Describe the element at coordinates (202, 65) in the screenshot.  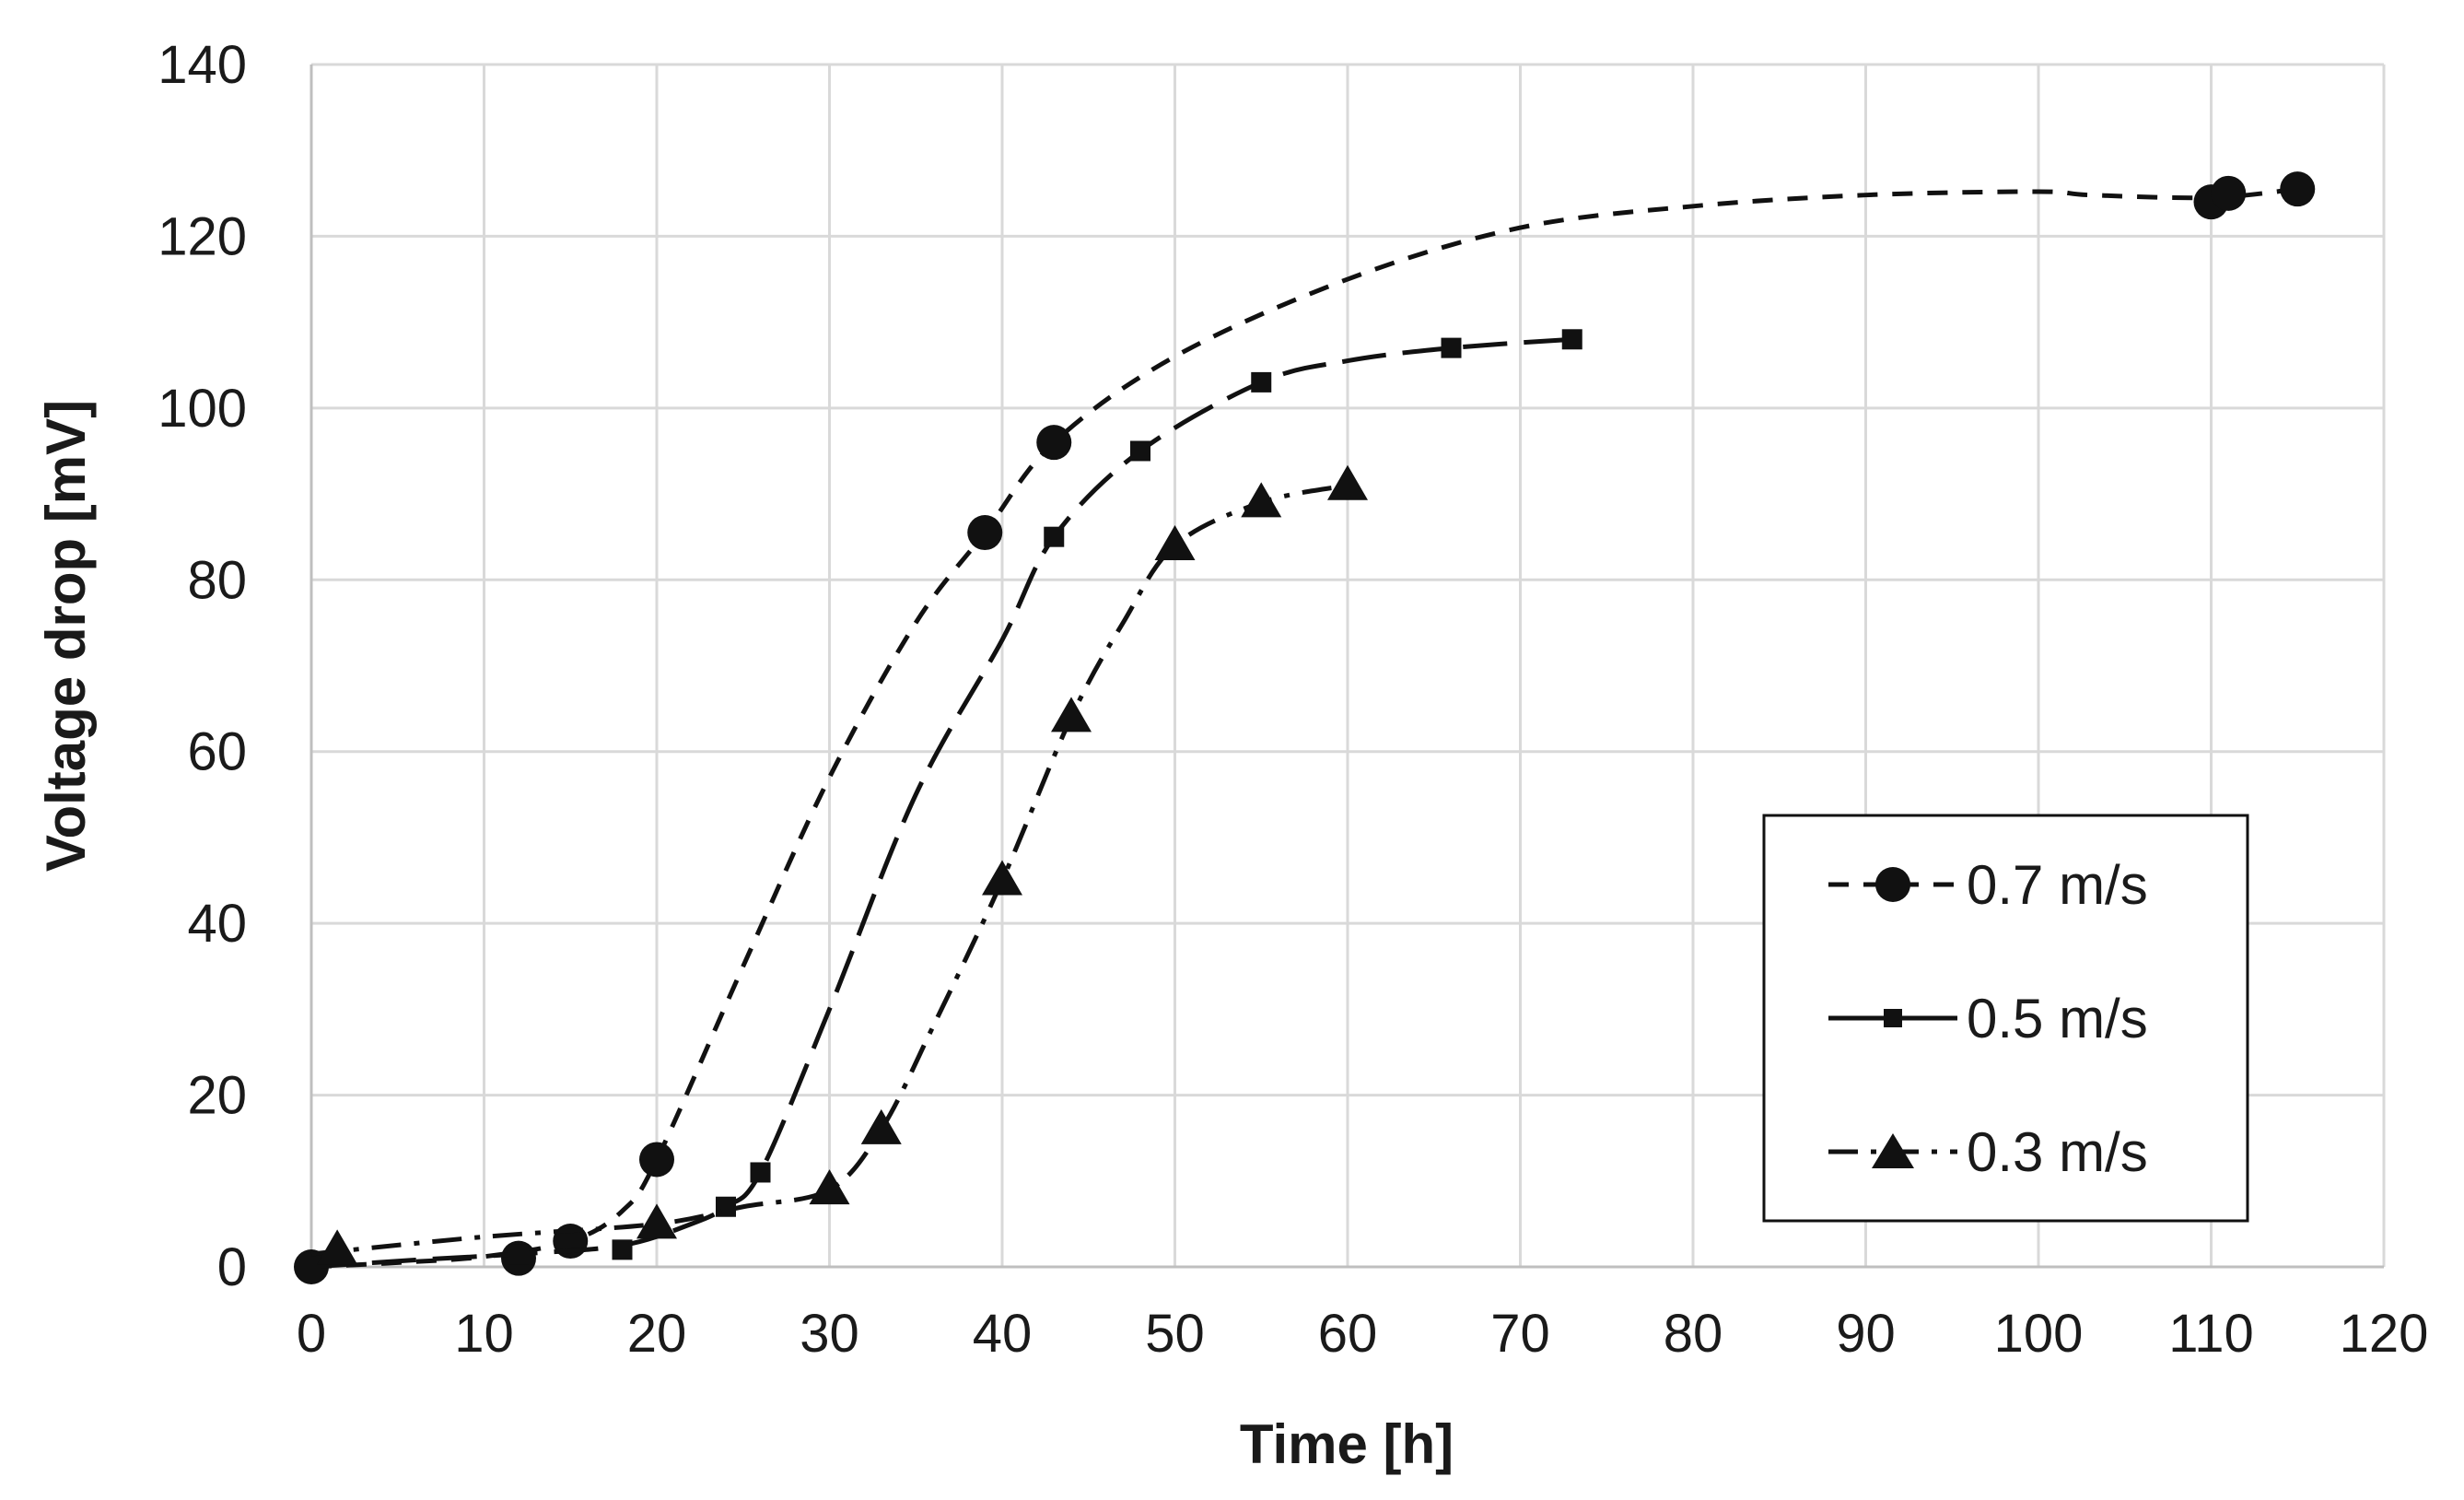
I see `y-tick-label: 140` at that location.